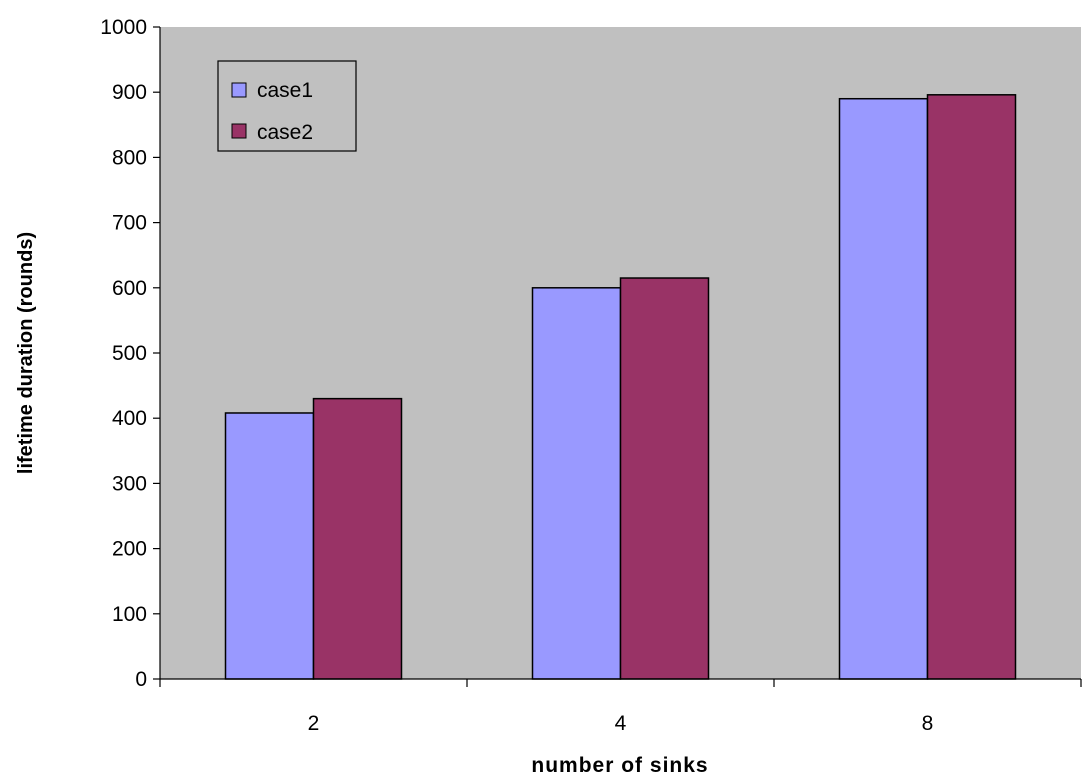 The width and height of the screenshot is (1084, 779). What do you see at coordinates (129, 92) in the screenshot?
I see `y-tick-label: 900` at bounding box center [129, 92].